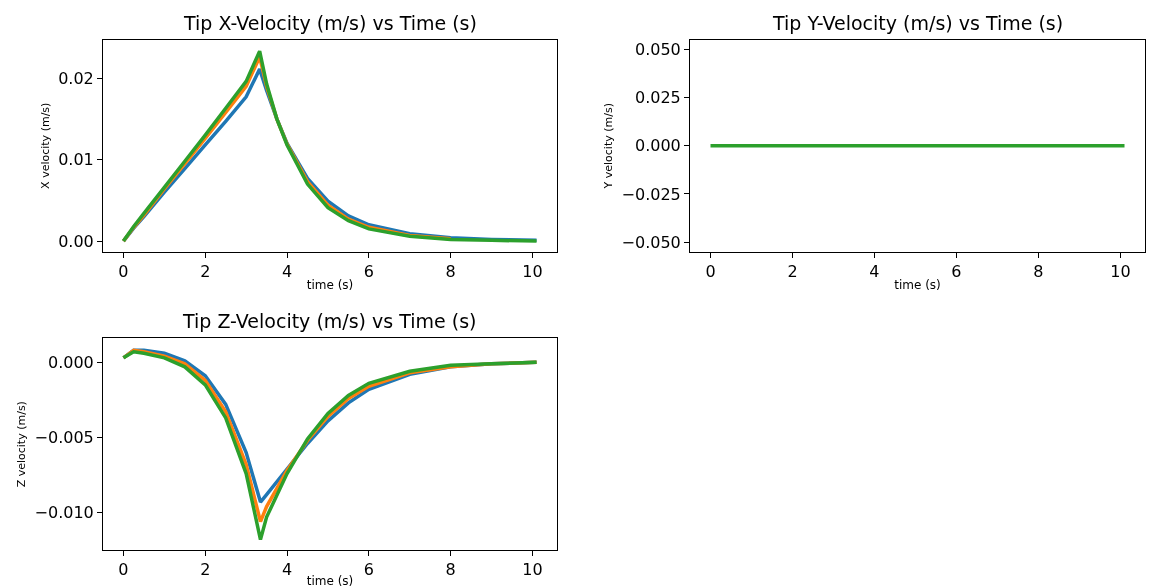 The image size is (1151, 588). What do you see at coordinates (330, 23) in the screenshot?
I see `chart-title: Tip X-Velocity (m/s) vs Time (s)` at bounding box center [330, 23].